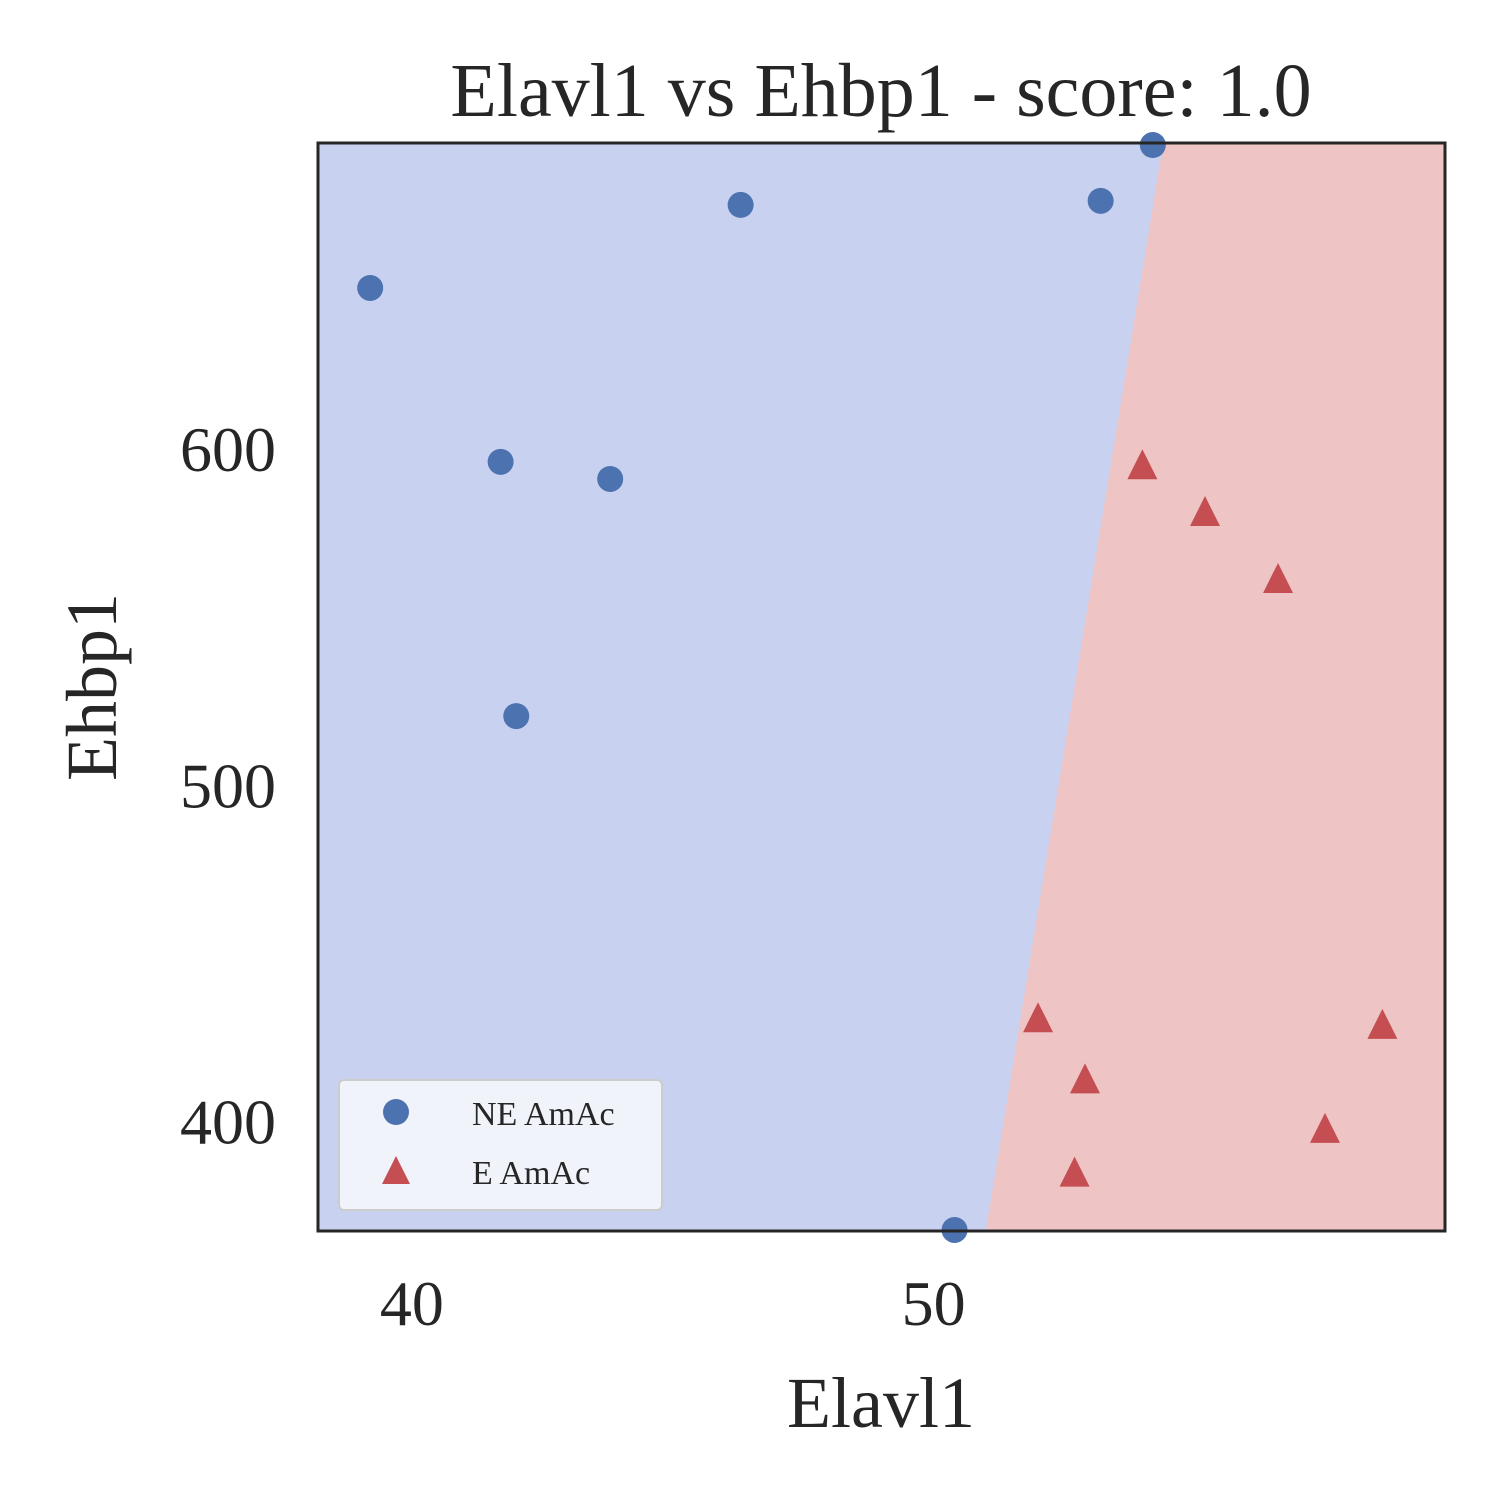 This screenshot has height=1500, width=1500. Describe the element at coordinates (880, 91) in the screenshot. I see `chart-title: Elavl1 vs Ehbp1 - score: 1.0` at that location.